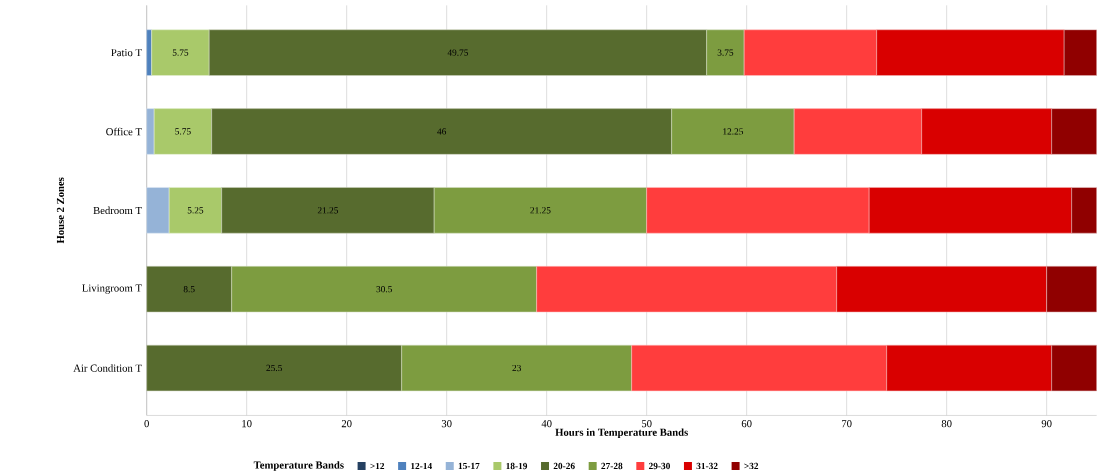 This screenshot has width=1097, height=474. Describe the element at coordinates (621, 433) in the screenshot. I see `x-axis-title: Hours in Temperature Bands` at that location.